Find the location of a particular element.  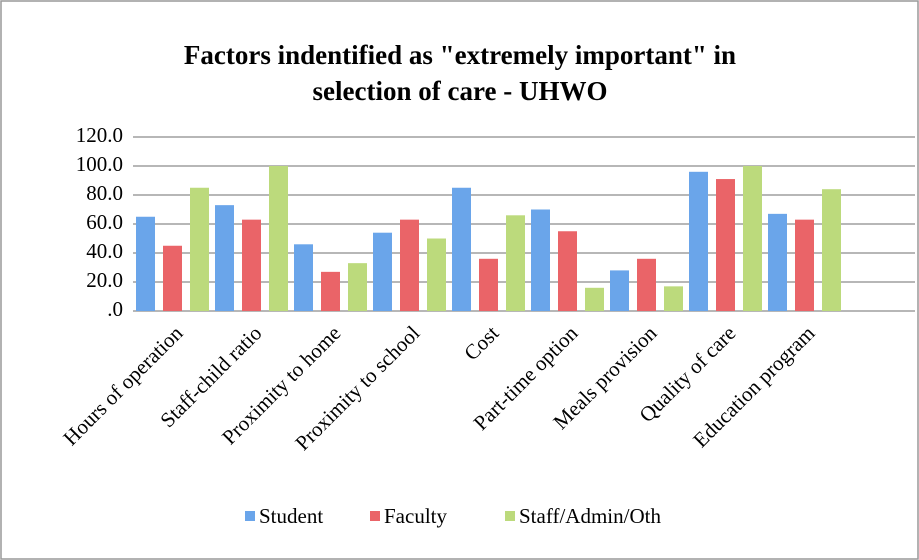

y-tick-label: 80.0 is located at coordinates (104, 193).